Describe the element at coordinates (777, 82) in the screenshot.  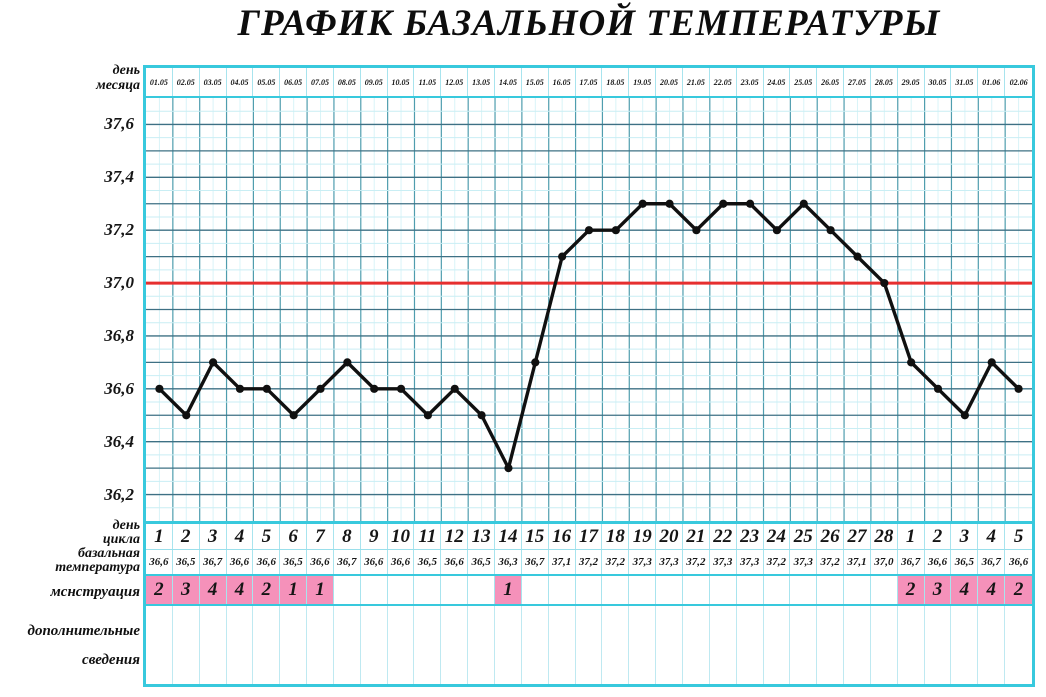
I see `date-cell: 24.05` at that location.